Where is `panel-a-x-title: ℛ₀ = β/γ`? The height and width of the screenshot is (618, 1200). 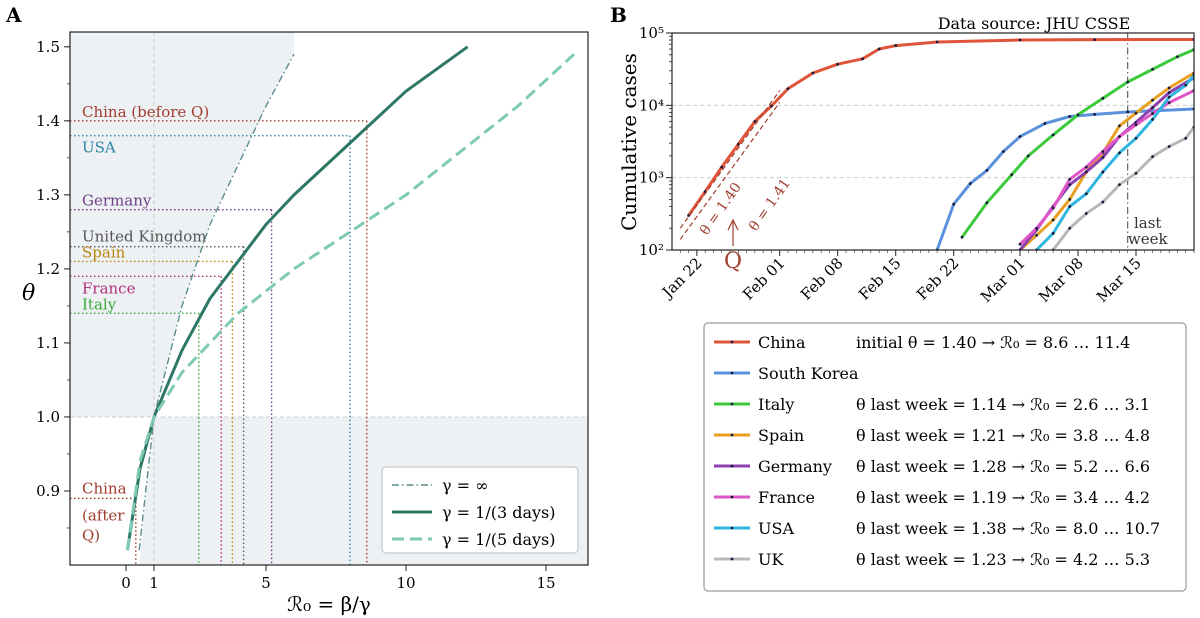 panel-a-x-title: ℛ₀ = β/γ is located at coordinates (329, 604).